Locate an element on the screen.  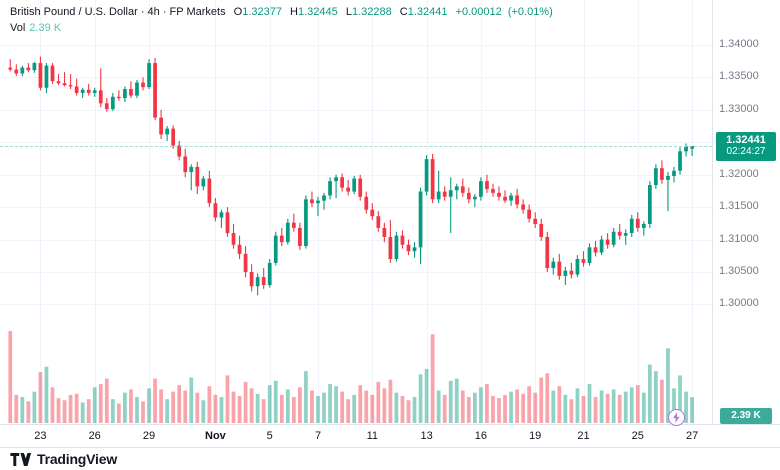
volume-badge: 2.39 K is located at coordinates (746, 416).